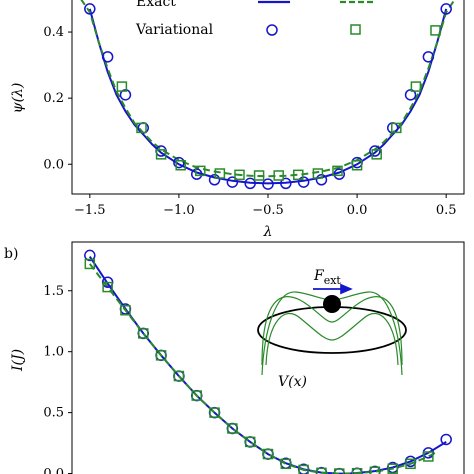  I want to click on inset-schematic: Fext V(x), so click(332, 329).